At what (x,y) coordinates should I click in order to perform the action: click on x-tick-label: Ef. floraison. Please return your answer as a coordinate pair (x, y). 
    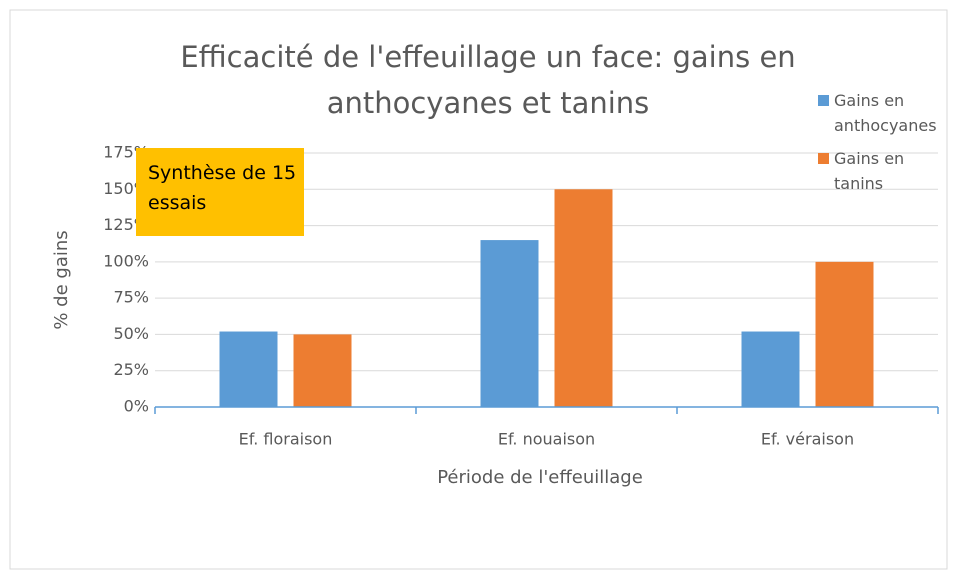
    Looking at the image, I should click on (286, 439).